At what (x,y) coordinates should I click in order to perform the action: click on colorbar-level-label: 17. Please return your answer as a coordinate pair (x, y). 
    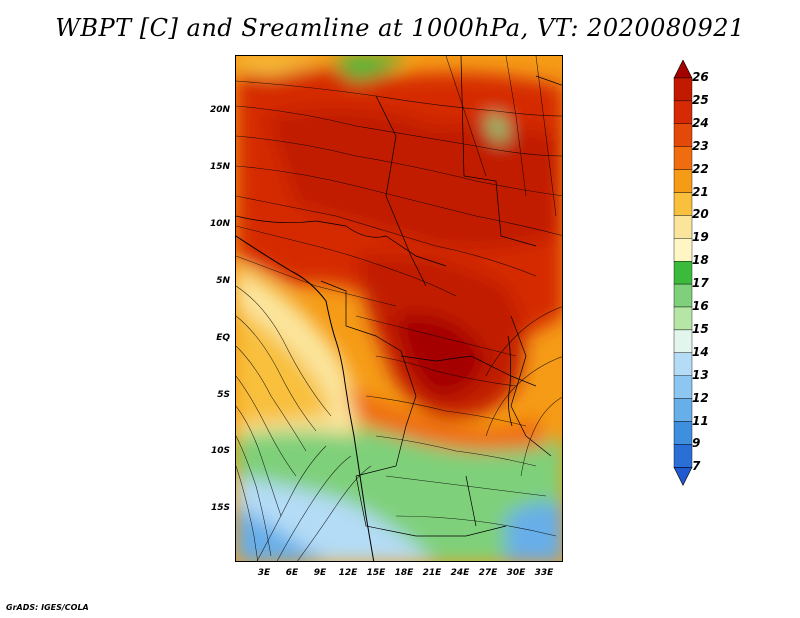
    Looking at the image, I should click on (700, 283).